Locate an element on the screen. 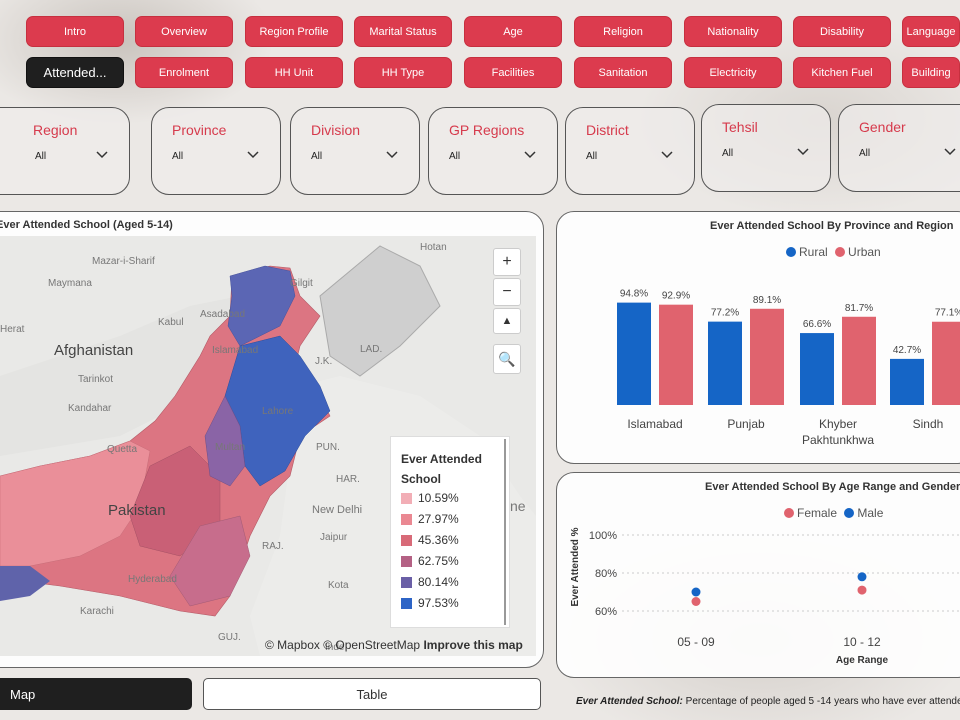 This screenshot has height=720, width=960. slicer-gp-regions: GP Regions All is located at coordinates (493, 151).